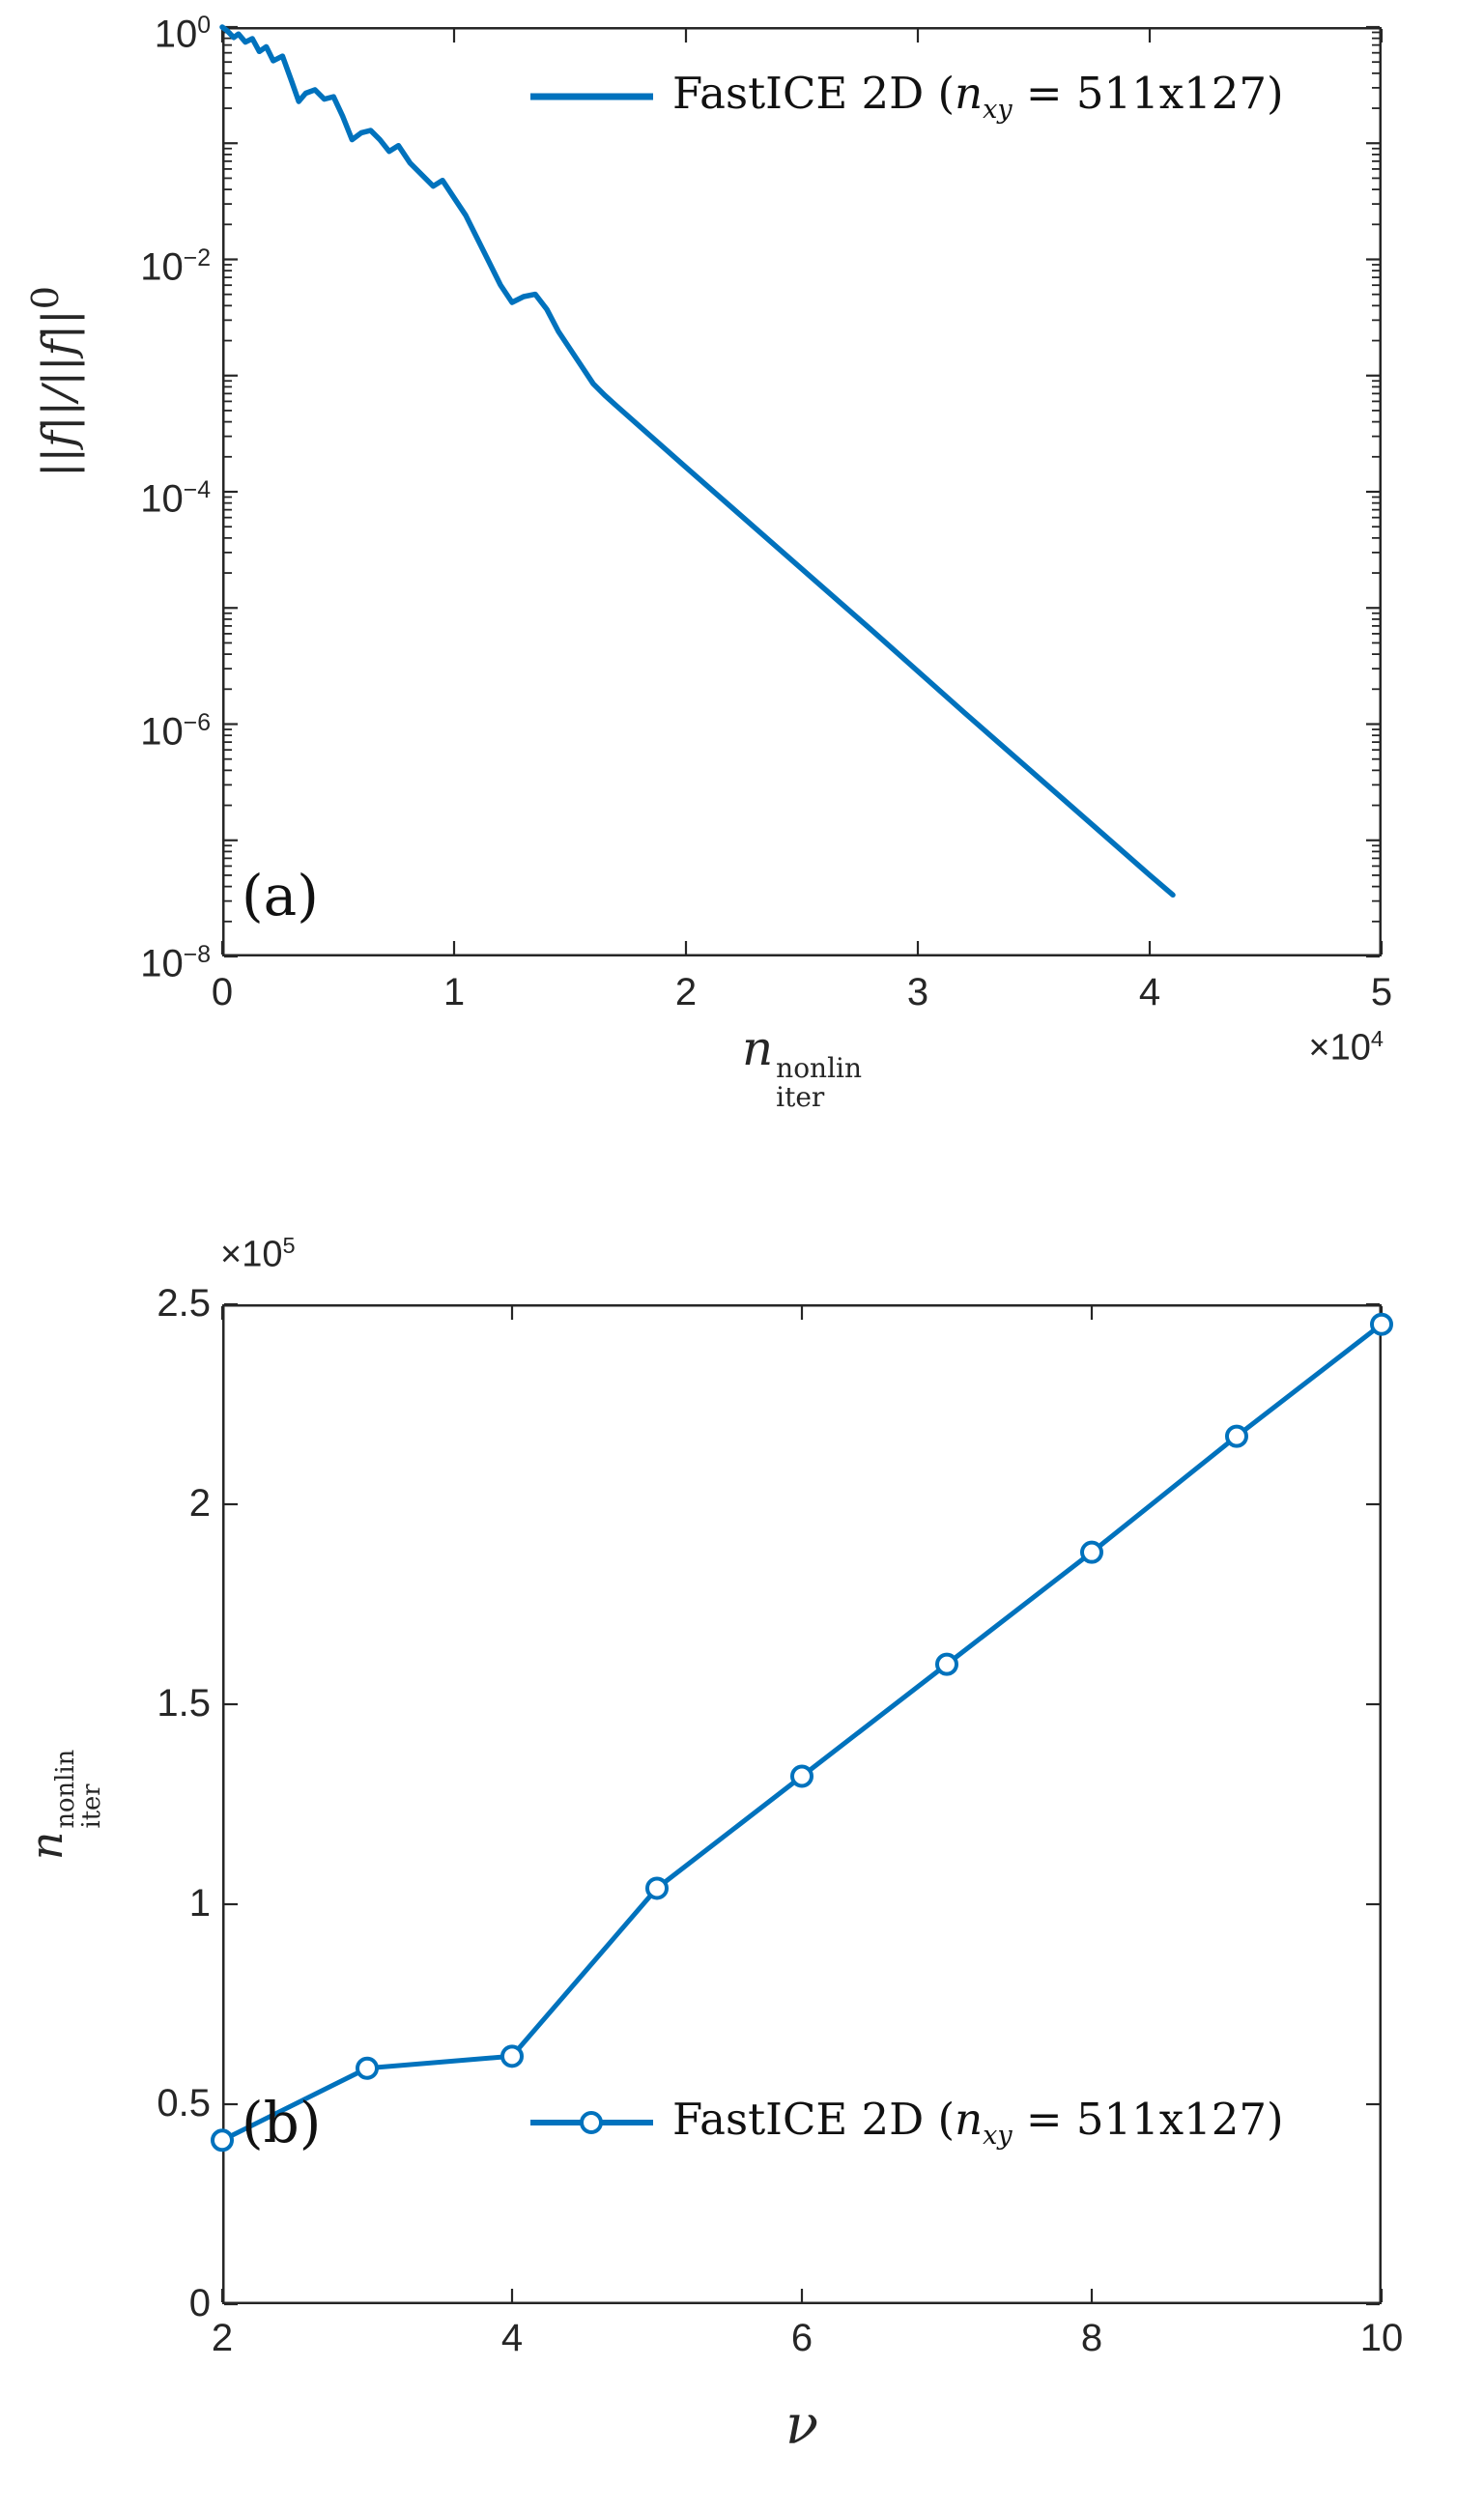 The image size is (1484, 2510). I want to click on panel-a-x-tick-label: 0, so click(222, 992).